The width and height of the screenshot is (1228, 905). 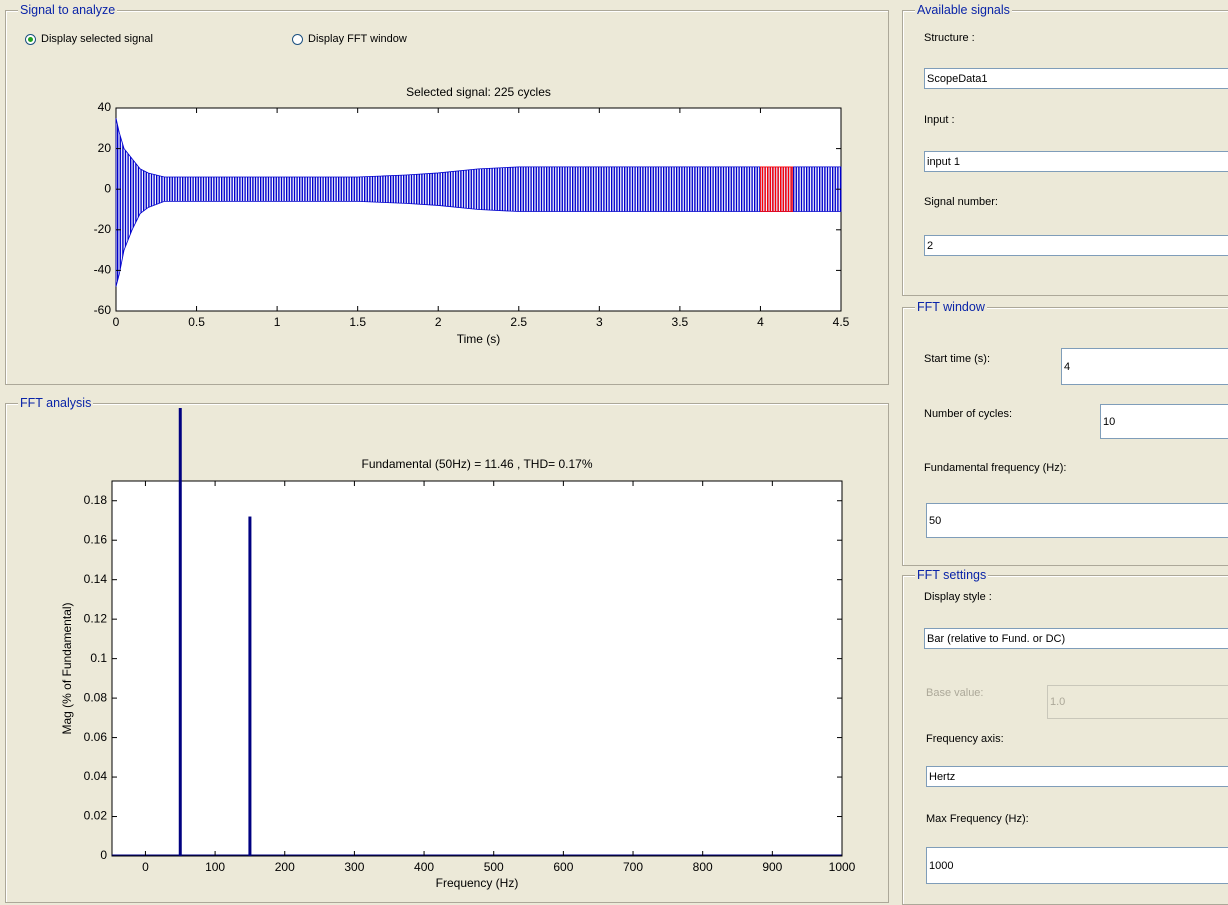 I want to click on y-tick-label: 0.02, so click(x=96, y=816).